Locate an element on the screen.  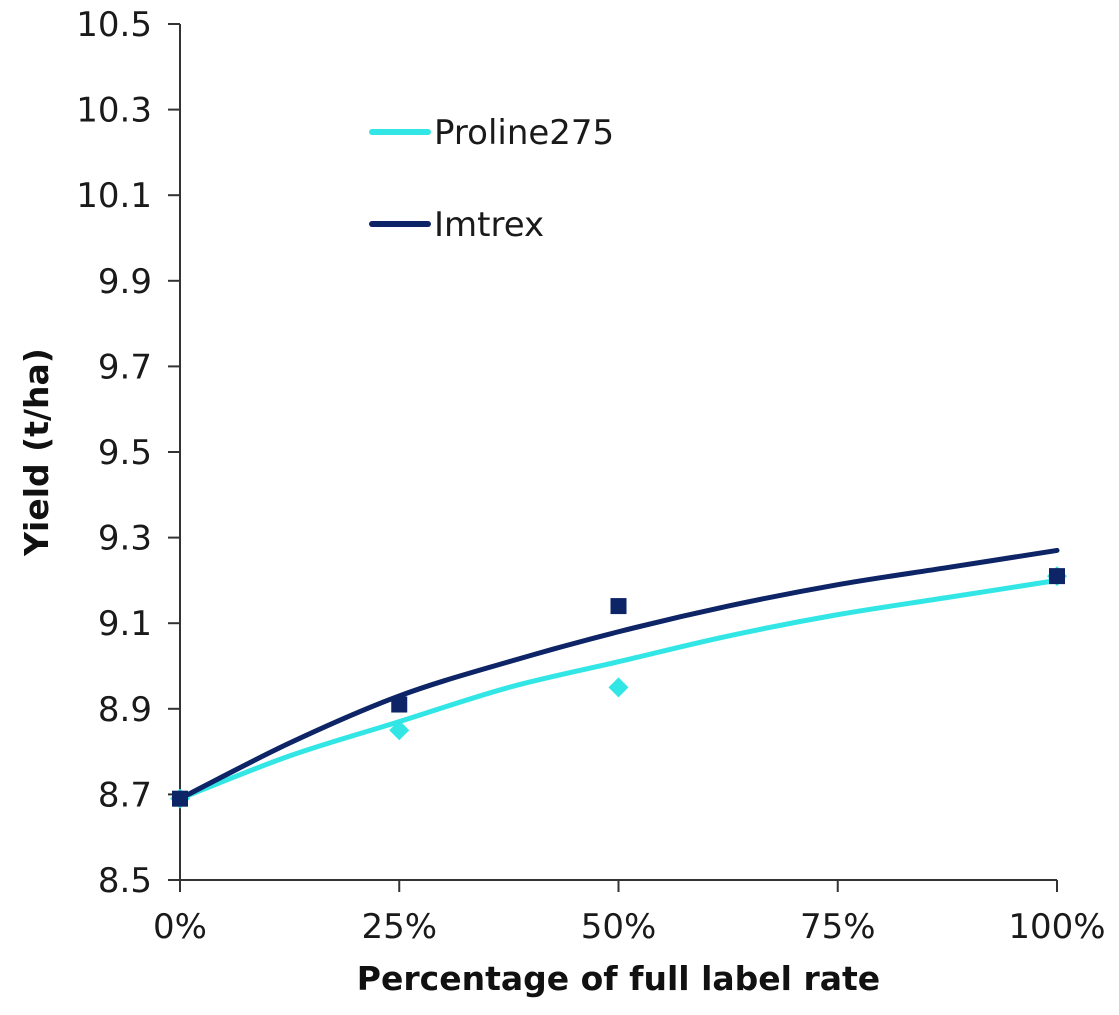
y-tick-label: 9.1 is located at coordinates (125, 624).